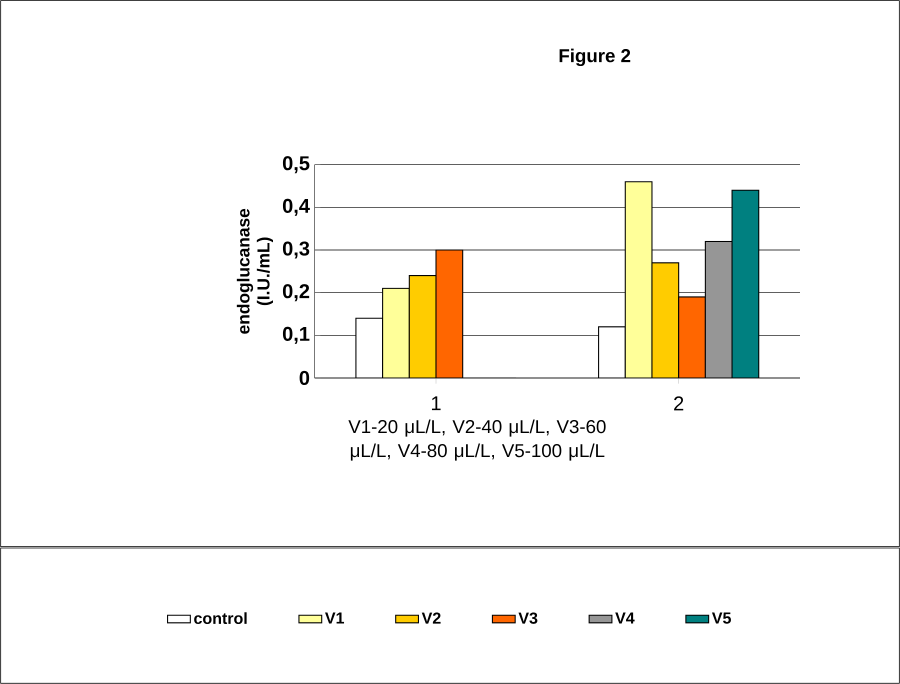  What do you see at coordinates (528, 618) in the screenshot?
I see `legend-label: V3` at bounding box center [528, 618].